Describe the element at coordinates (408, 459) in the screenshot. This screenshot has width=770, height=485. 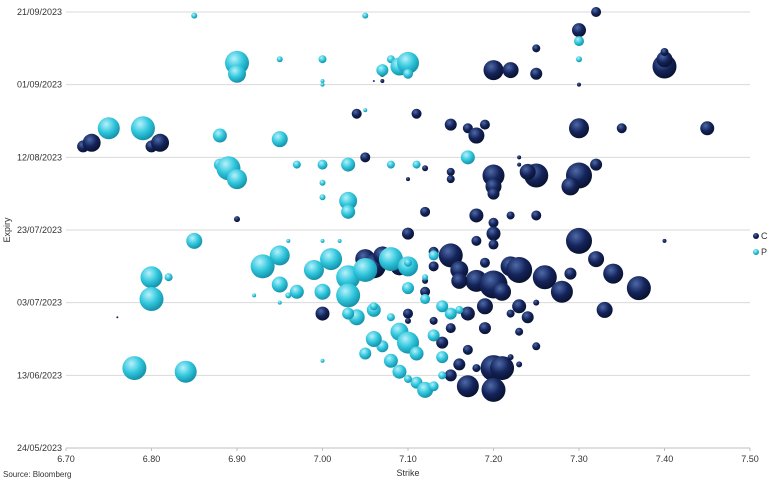
I see `x-tick-label: 7.10` at that location.